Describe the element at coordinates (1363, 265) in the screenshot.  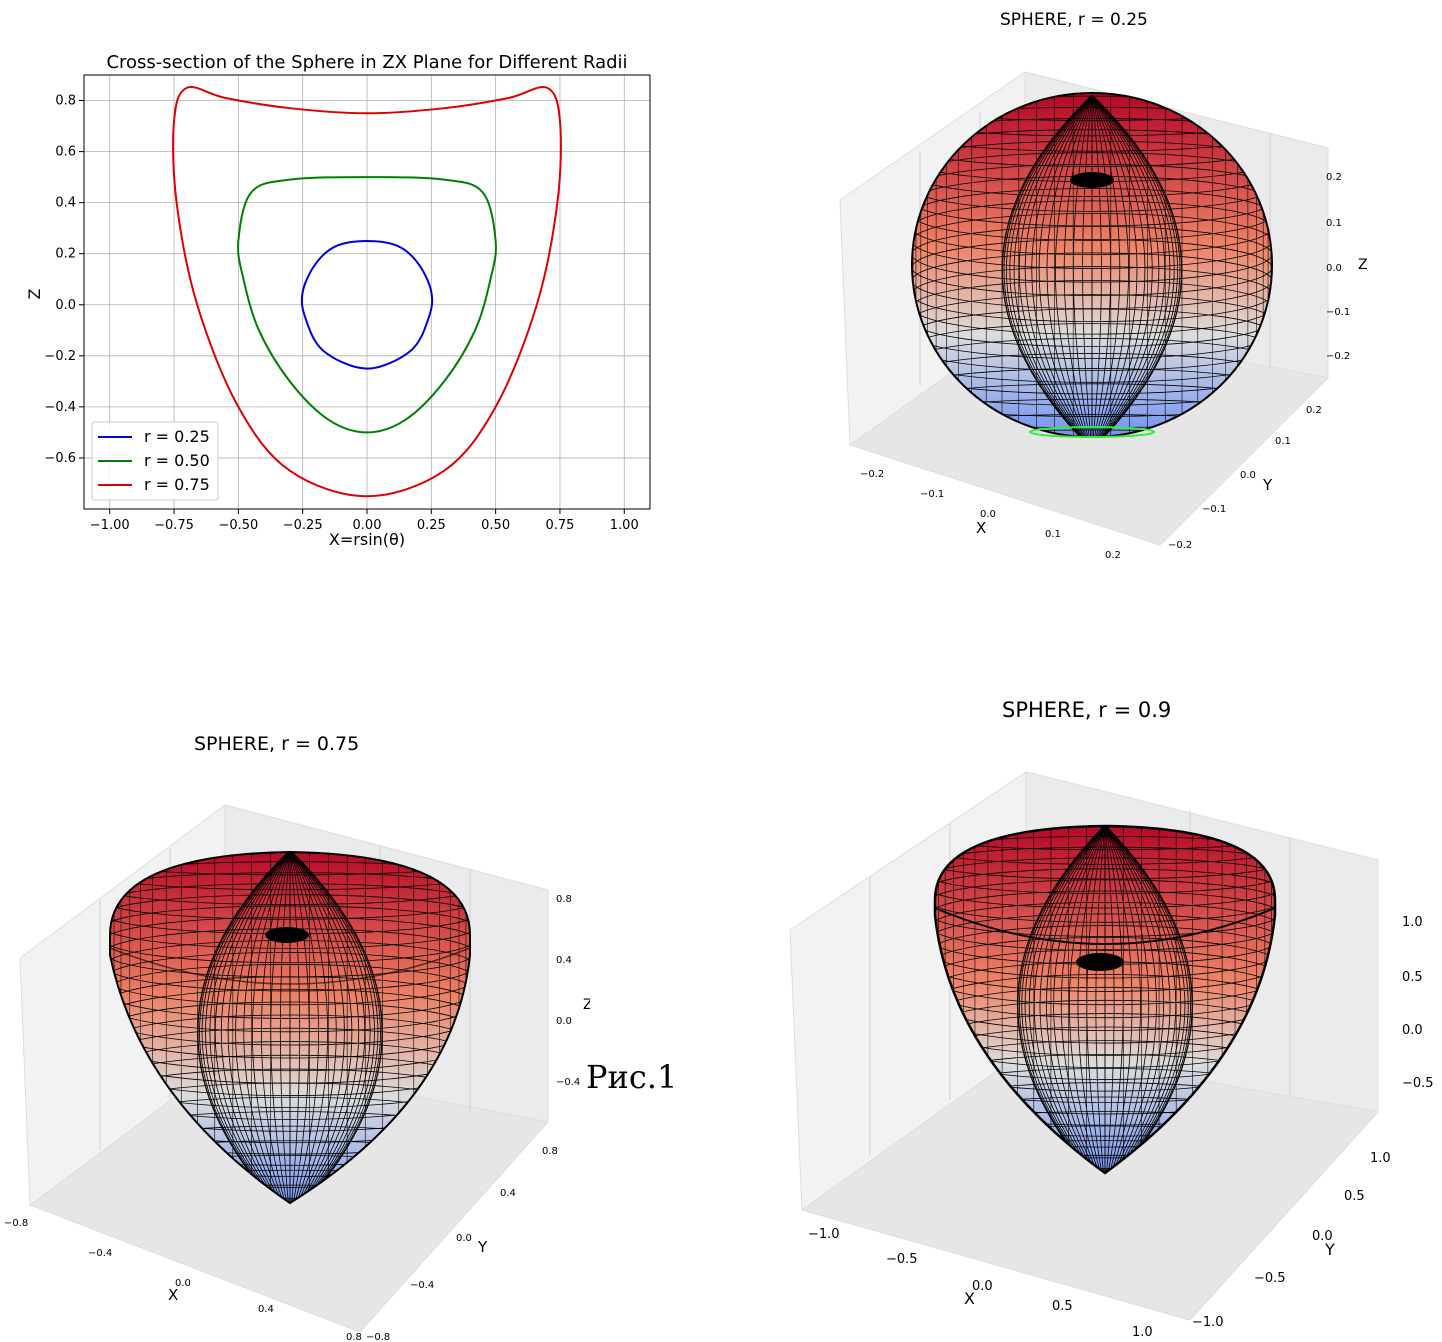
I see `z-axis-label: Z` at that location.